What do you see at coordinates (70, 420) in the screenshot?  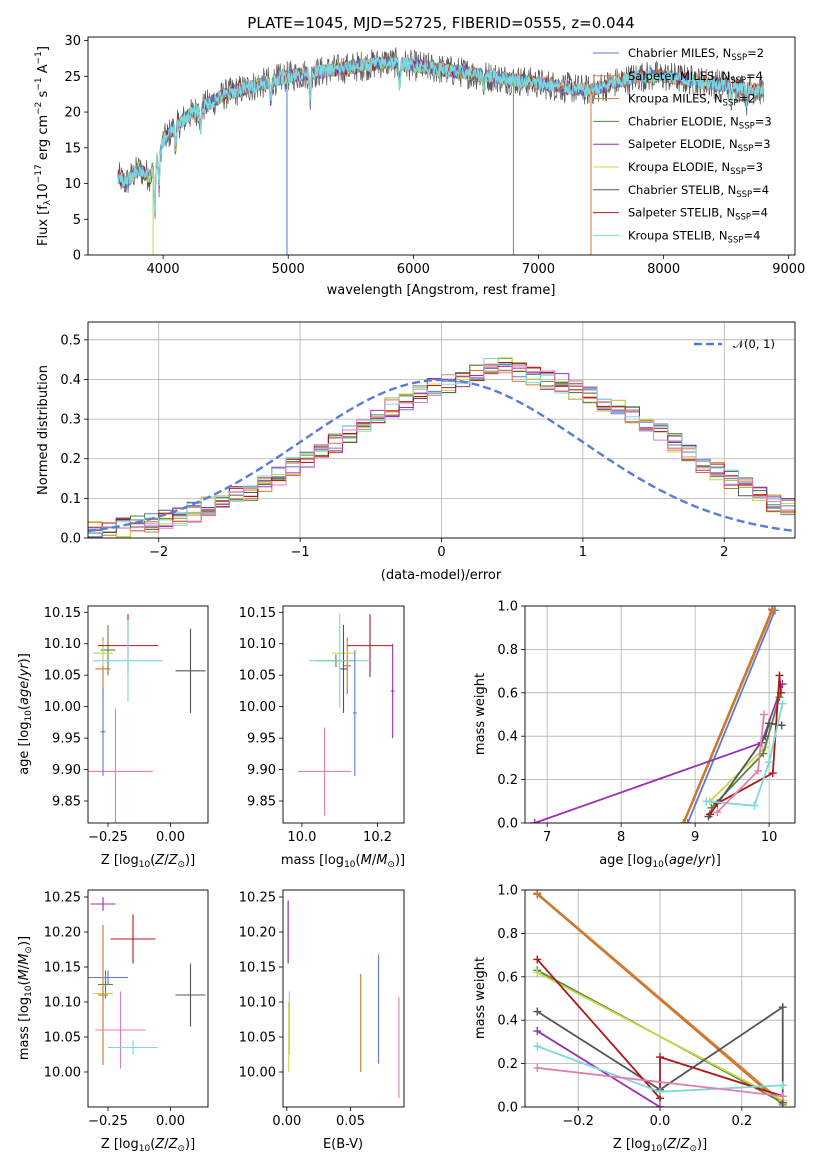 I see `y-tick-label: 0.3` at bounding box center [70, 420].